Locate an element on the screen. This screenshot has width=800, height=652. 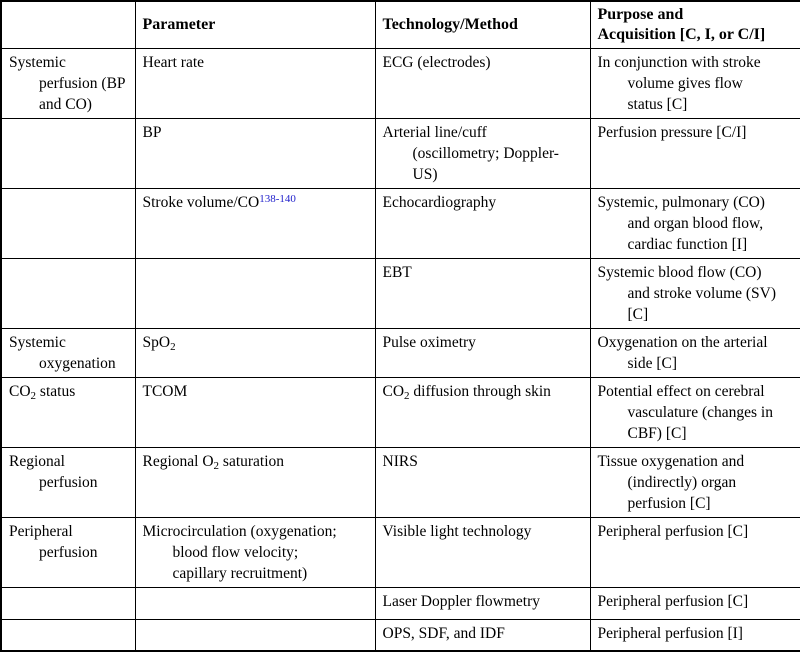
cell-purpose: Peripheral perfusion [I] is located at coordinates (694, 635).